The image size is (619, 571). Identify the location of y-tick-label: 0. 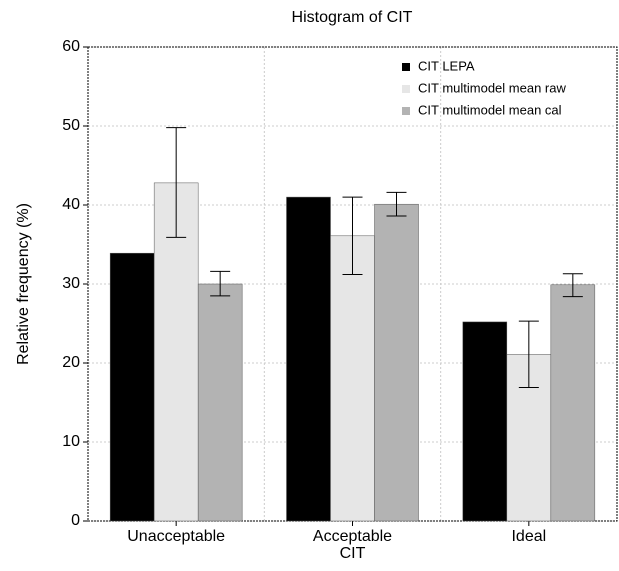
(75, 520).